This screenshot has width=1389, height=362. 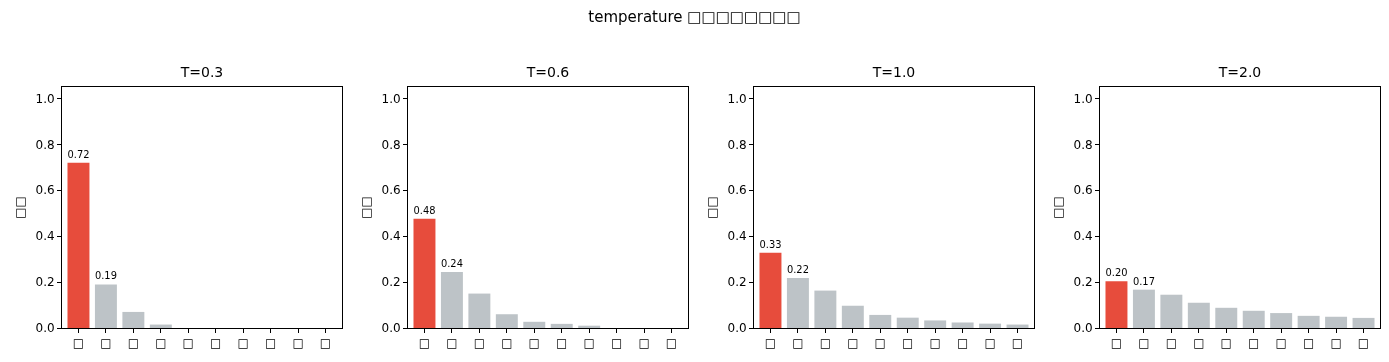 What do you see at coordinates (424, 210) in the screenshot?
I see `data-label: 0.48` at bounding box center [424, 210].